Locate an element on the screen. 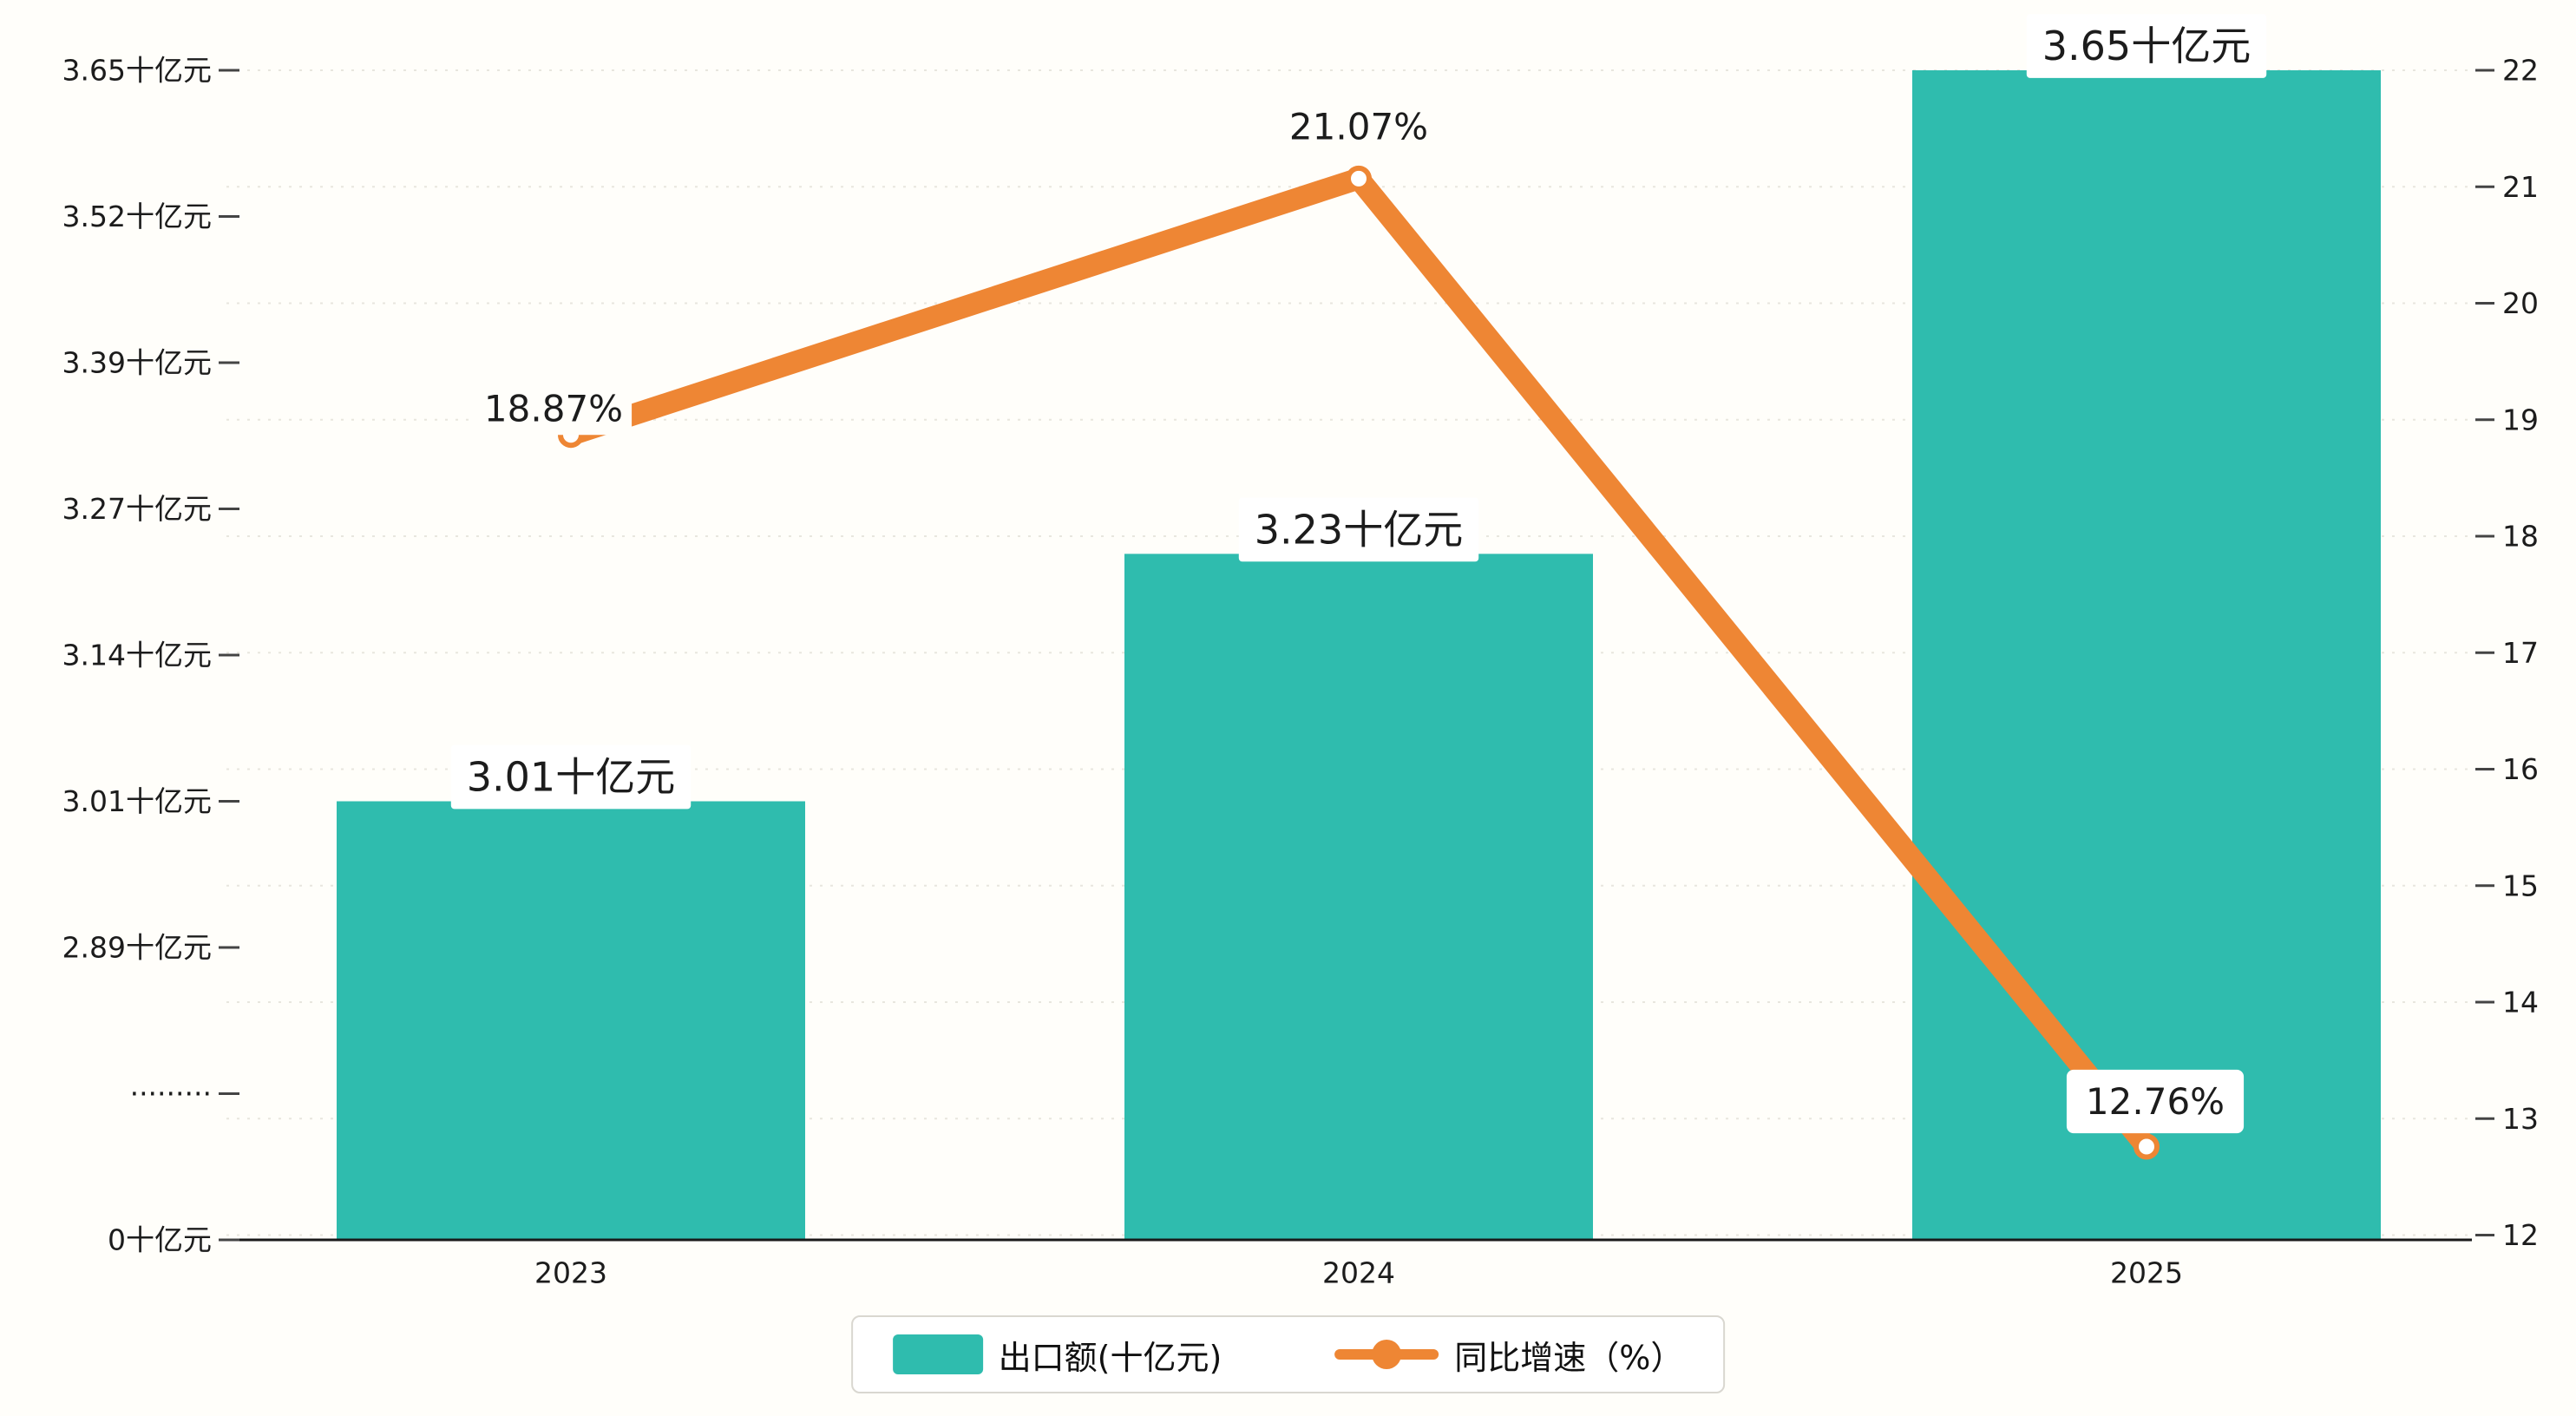  line-series-swatch is located at coordinates (1386, 1354).